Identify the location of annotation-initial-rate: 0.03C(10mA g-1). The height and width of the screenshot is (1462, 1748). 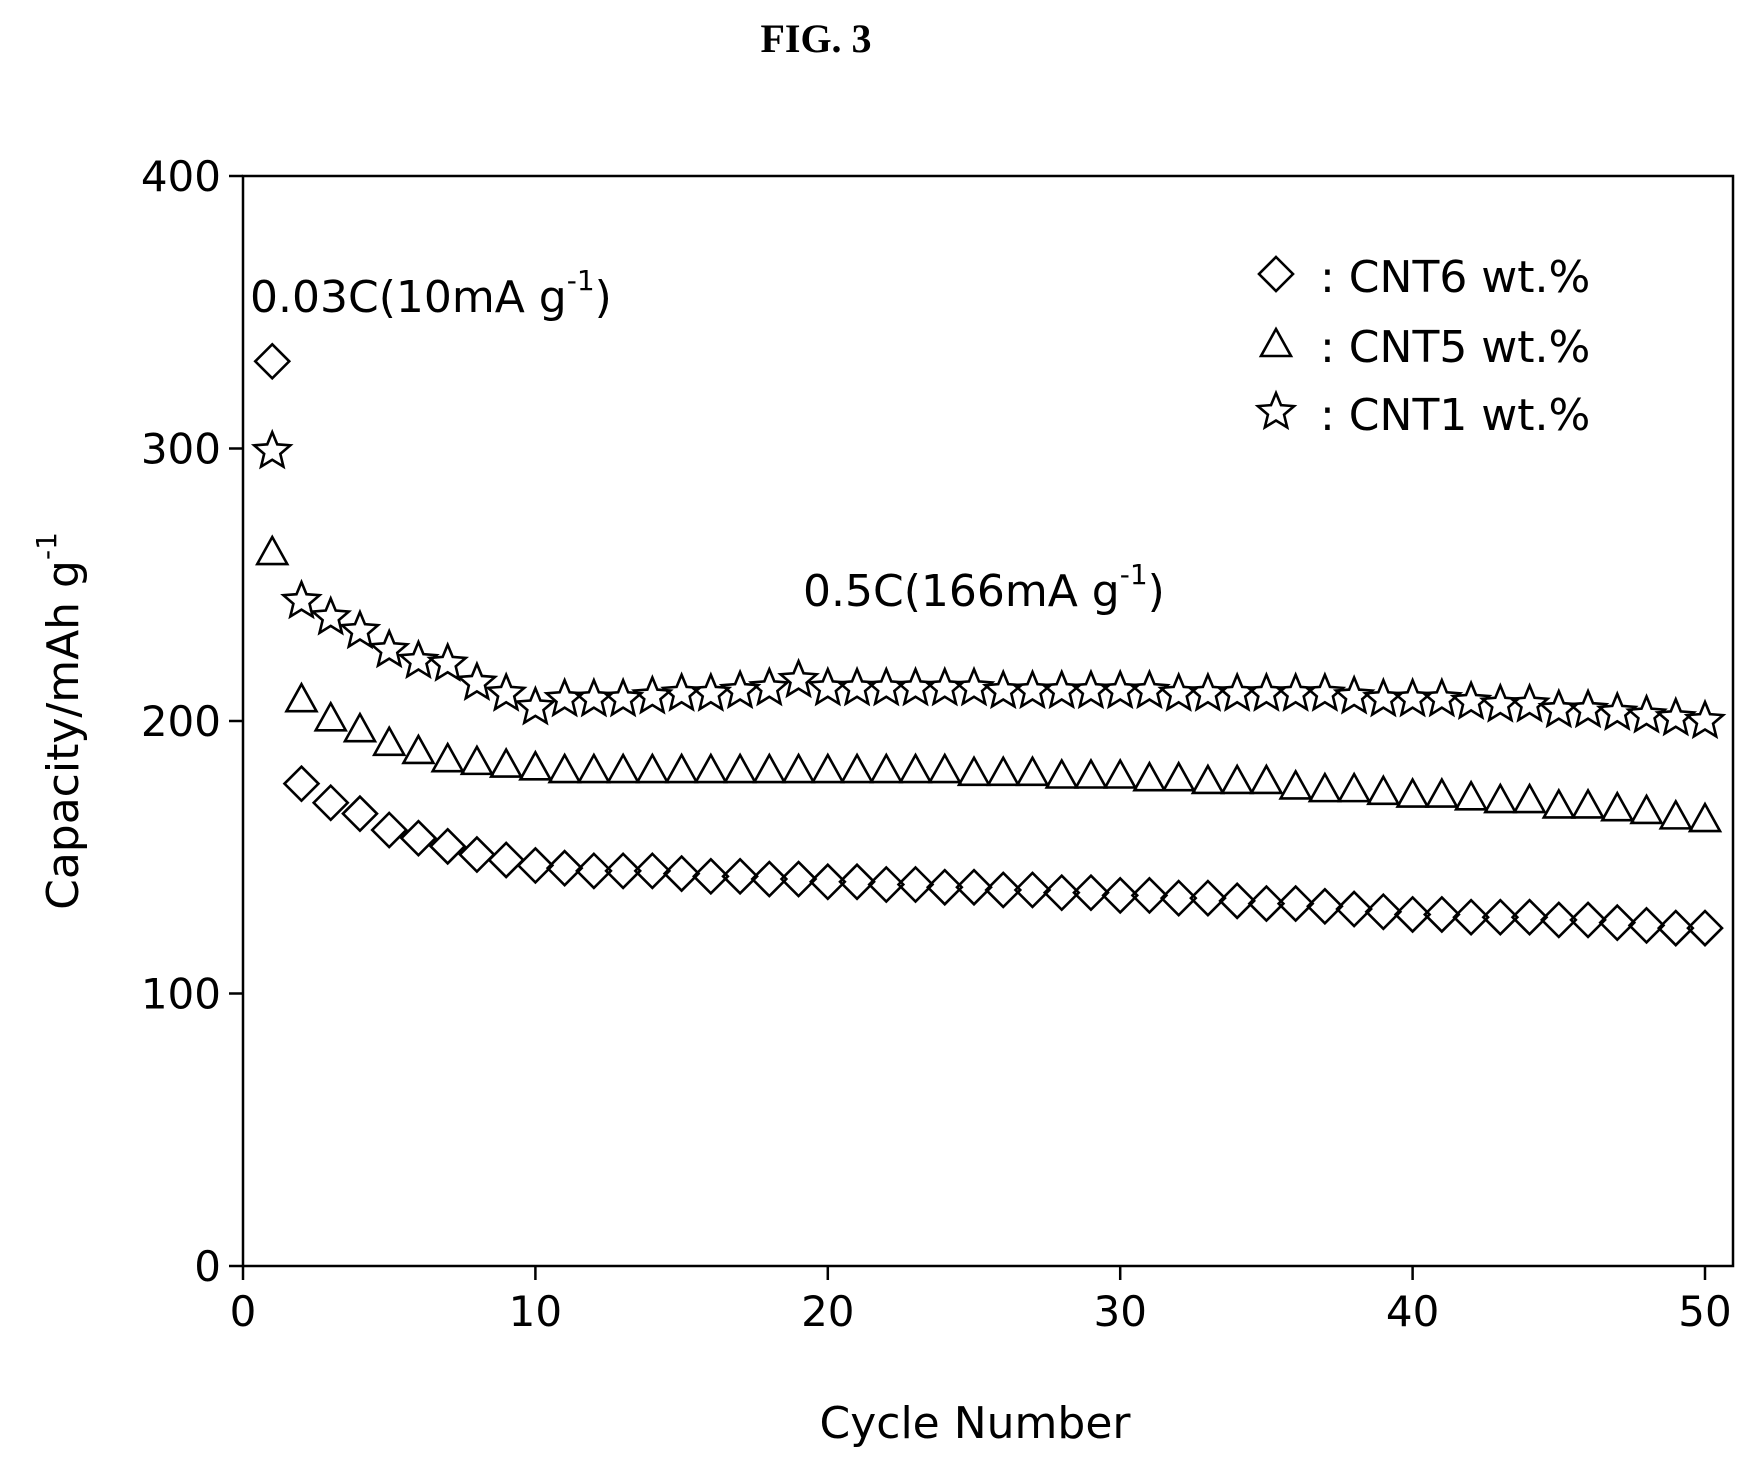
(431, 293).